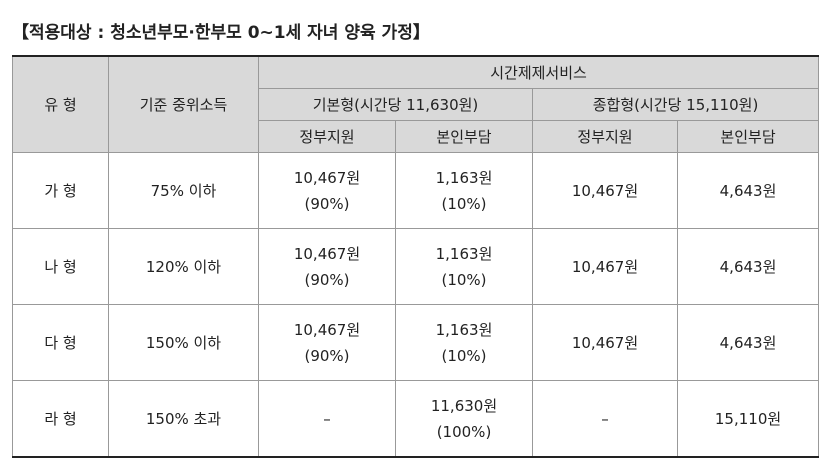  I want to click on type-cell: 가 형, so click(60, 190).